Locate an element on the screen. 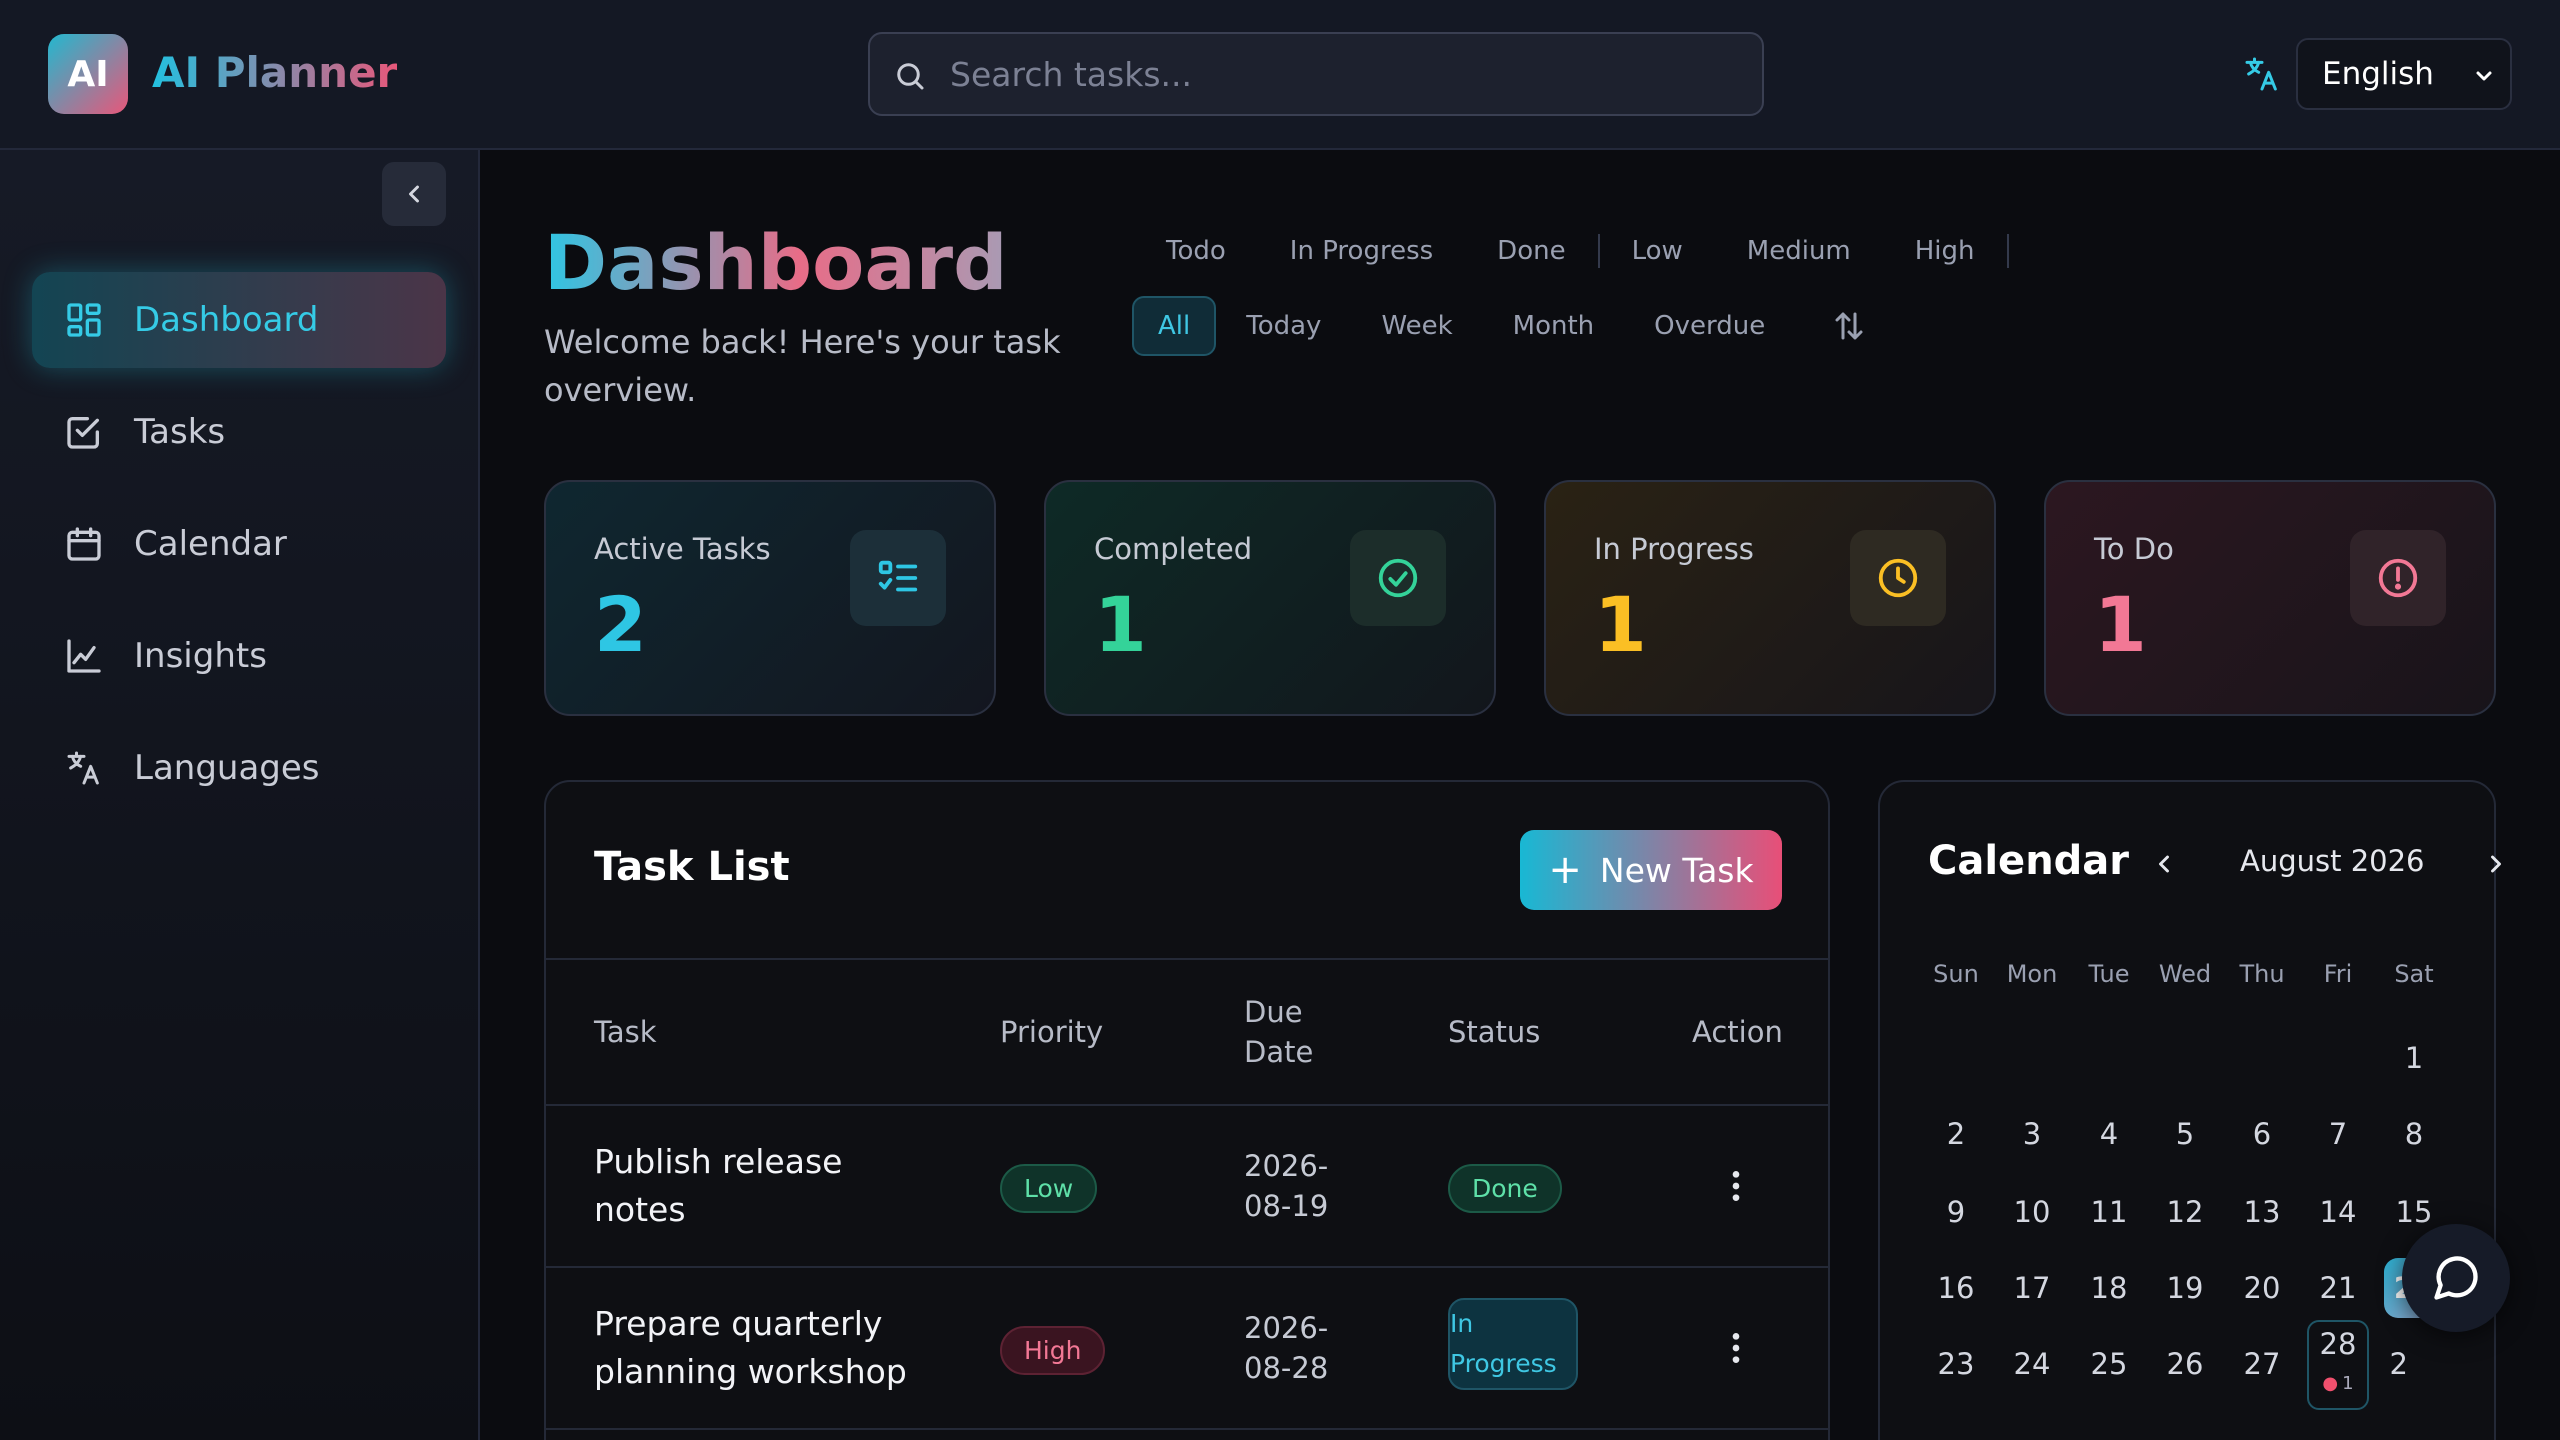 Image resolution: width=2560 pixels, height=1440 pixels. status-badge: Done is located at coordinates (1505, 1188).